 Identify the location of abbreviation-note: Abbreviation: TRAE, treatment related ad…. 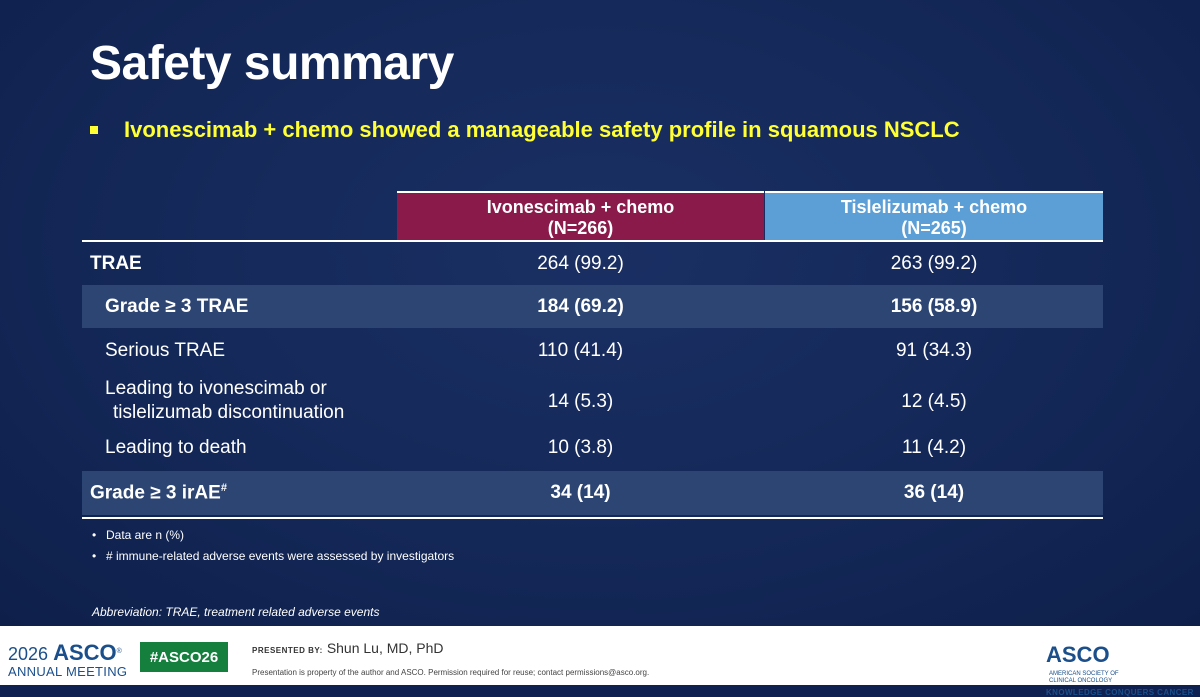
(236, 612).